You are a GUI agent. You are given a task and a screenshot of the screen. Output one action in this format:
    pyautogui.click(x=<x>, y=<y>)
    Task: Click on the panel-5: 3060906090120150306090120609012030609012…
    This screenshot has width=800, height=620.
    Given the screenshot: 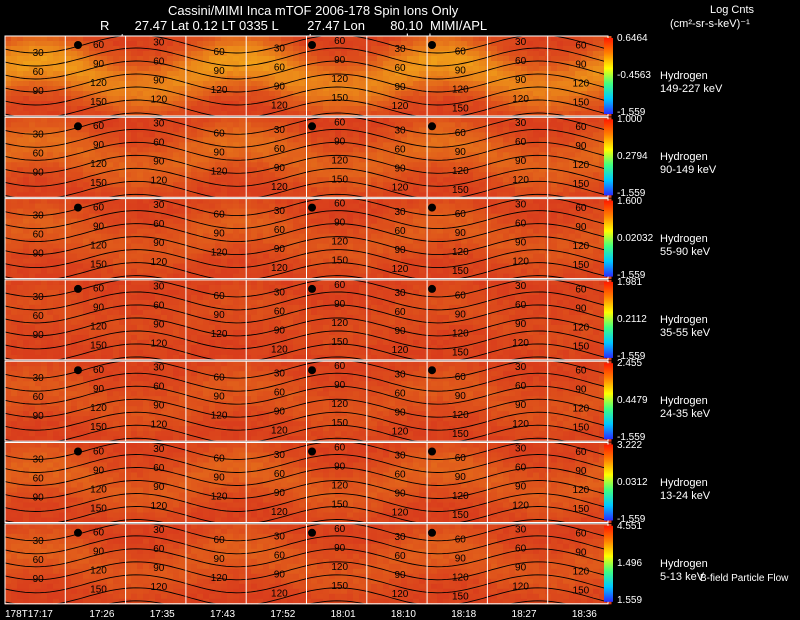 What is the action you would take?
    pyautogui.click(x=309, y=408)
    